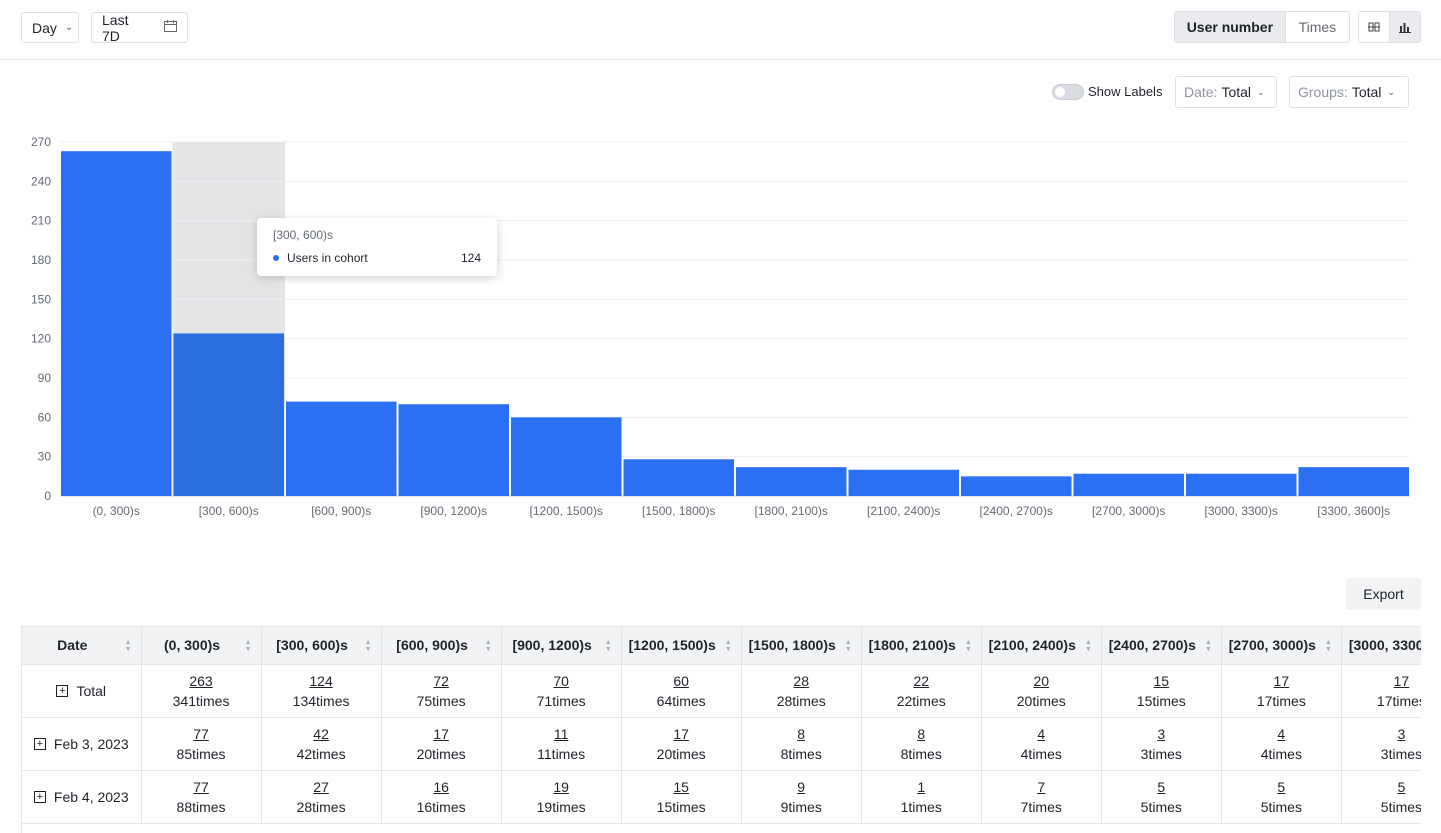  I want to click on column-header-date: Date ▲ ▼, so click(82, 645).